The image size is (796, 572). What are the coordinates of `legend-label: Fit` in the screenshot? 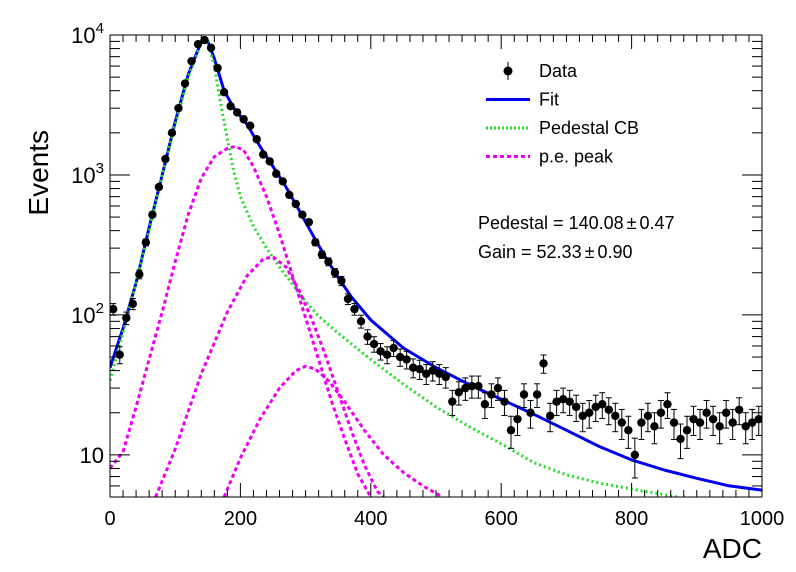 It's located at (549, 100).